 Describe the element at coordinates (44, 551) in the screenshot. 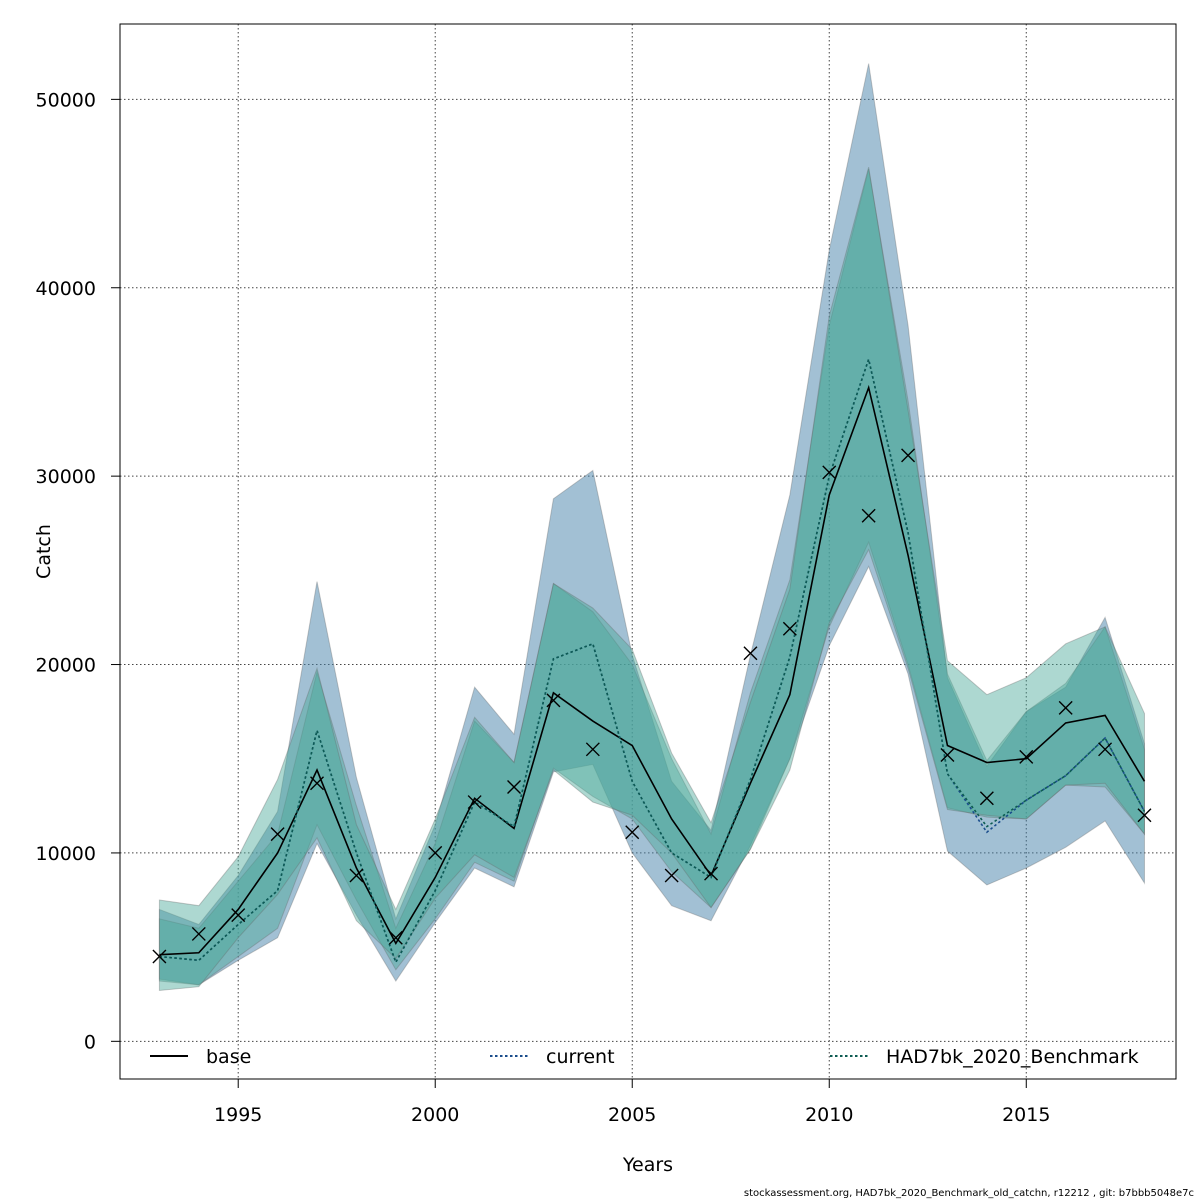

I see `y-axis-title: Catch` at that location.